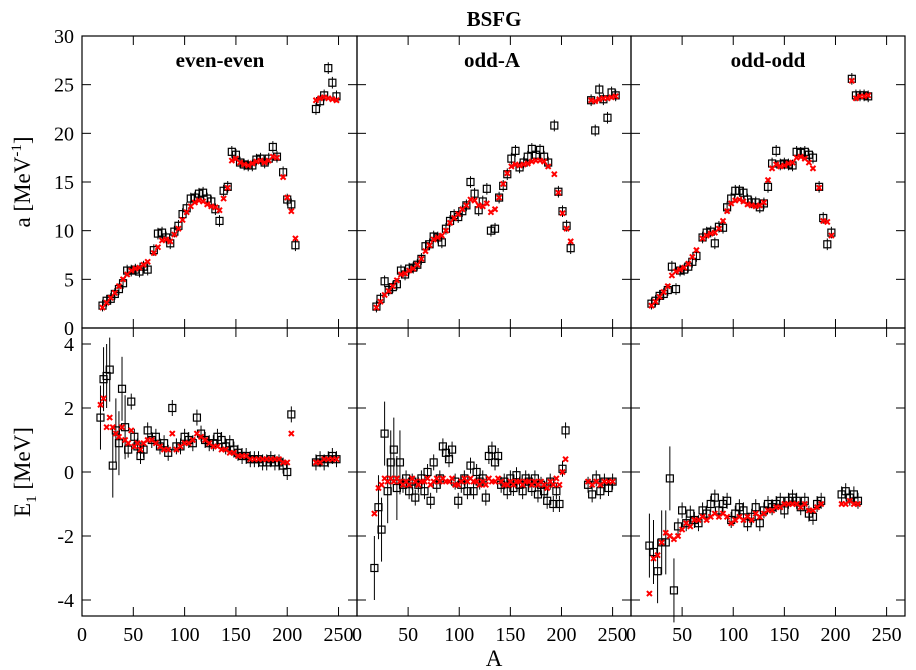 This screenshot has width=916, height=670. I want to click on panel-bottom-odd-odd: 0 50 100 150 200 250, so click(766, 486).